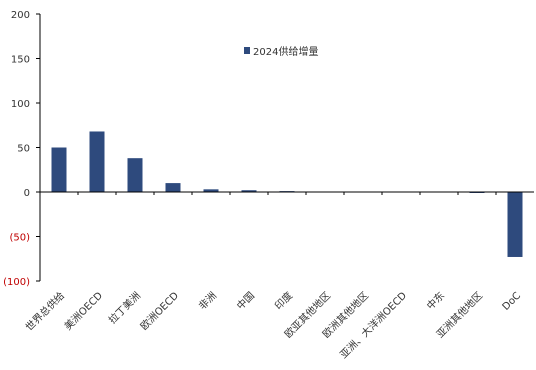 This screenshot has width=536, height=370. Describe the element at coordinates (20, 104) in the screenshot. I see `y-tick-label: 100` at that location.